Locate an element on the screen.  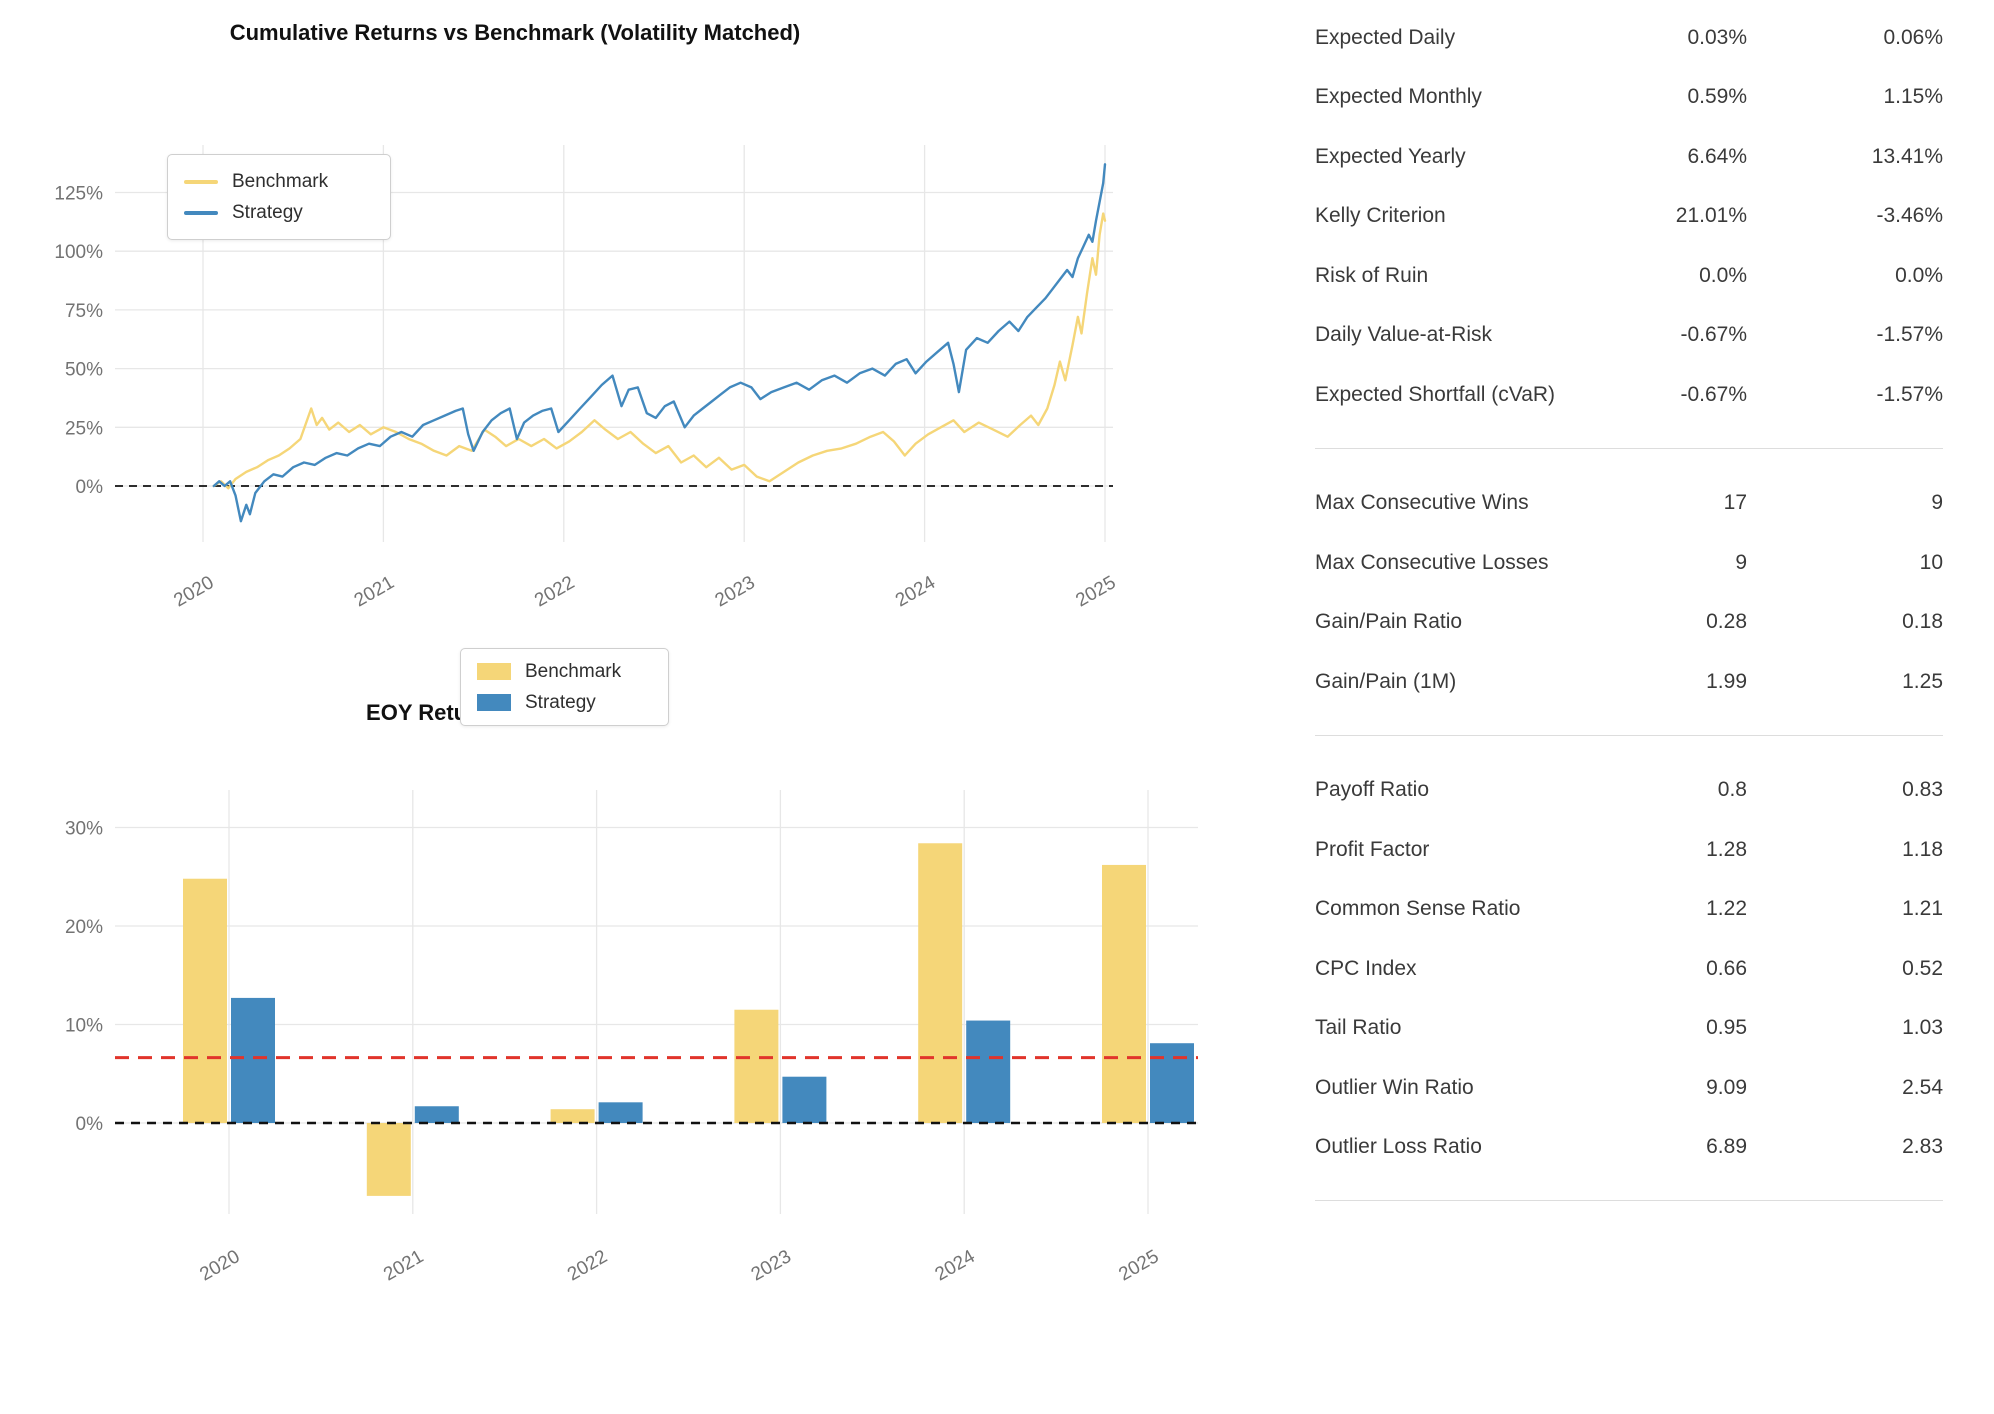
metric-row: CPC Index 0.66 0.52 is located at coordinates (1622, 968).